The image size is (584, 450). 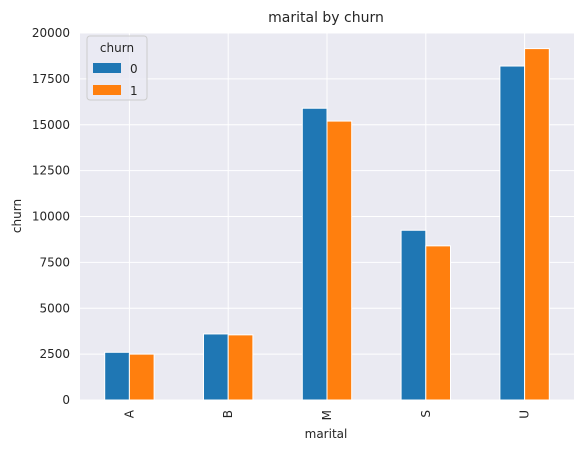 What do you see at coordinates (426, 414) in the screenshot?
I see `x-tick-label: S` at bounding box center [426, 414].